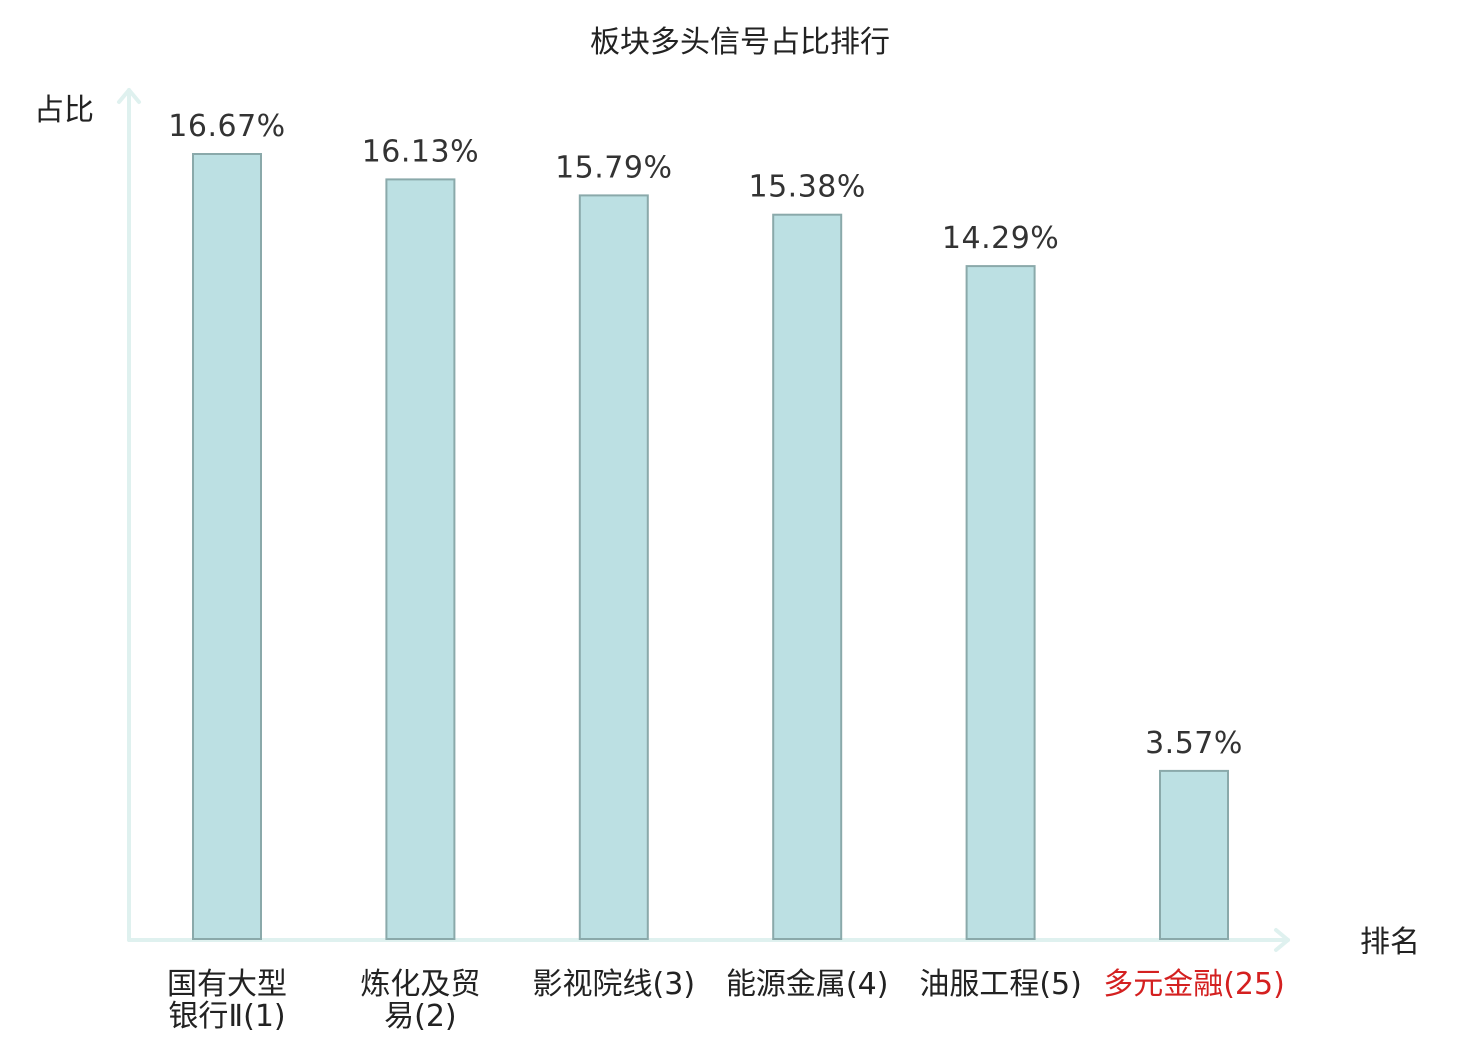  Describe the element at coordinates (740, 42) in the screenshot. I see `chart-title: 板块多头信号占比排行` at that location.